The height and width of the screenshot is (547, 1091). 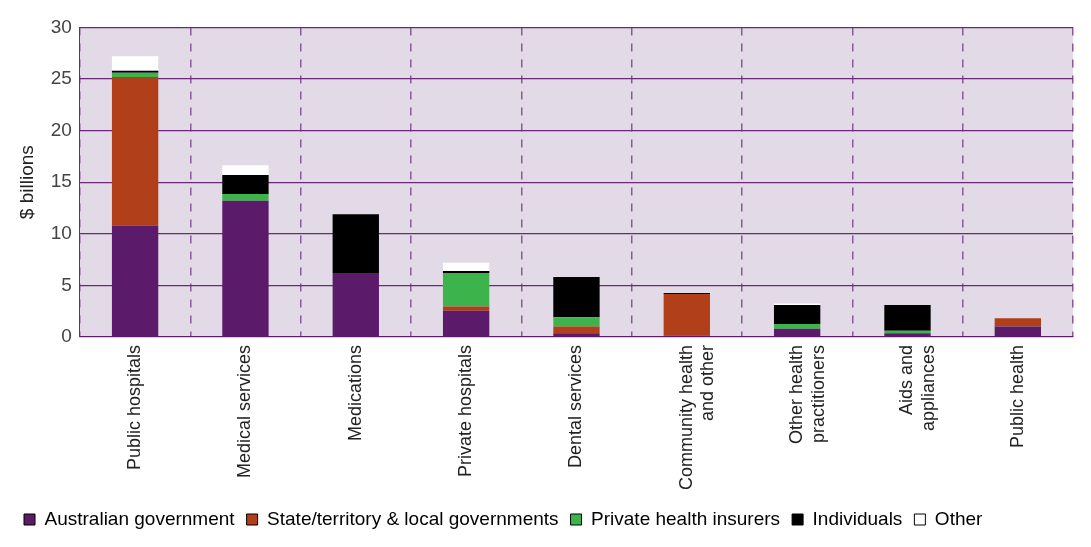 What do you see at coordinates (413, 518) in the screenshot?
I see `legend-label: State/territory & local governments` at bounding box center [413, 518].